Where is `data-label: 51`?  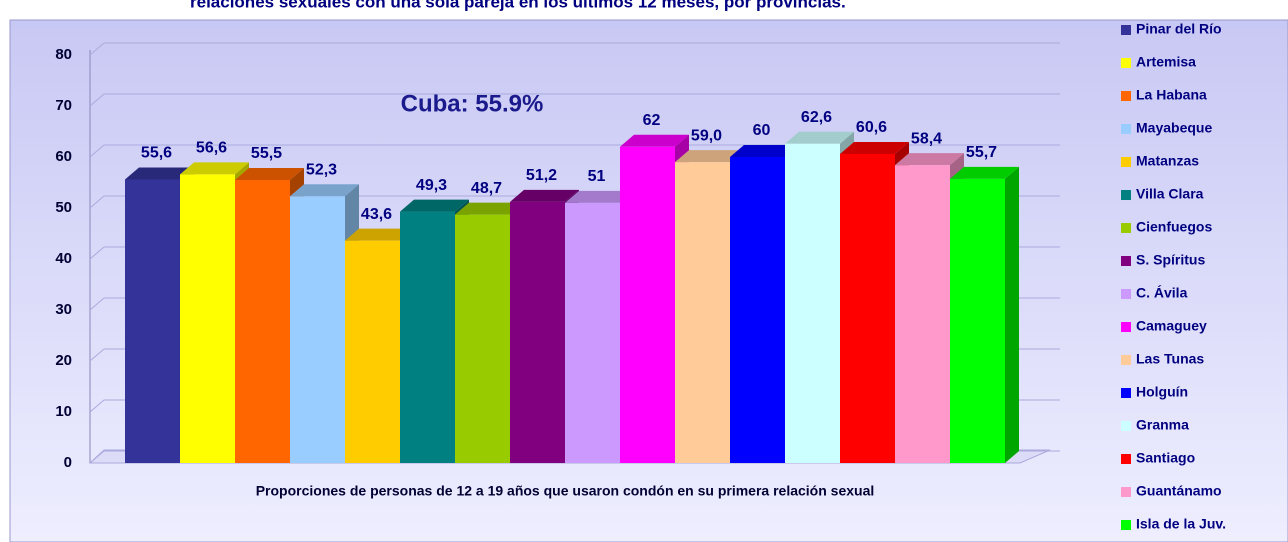 data-label: 51 is located at coordinates (597, 176).